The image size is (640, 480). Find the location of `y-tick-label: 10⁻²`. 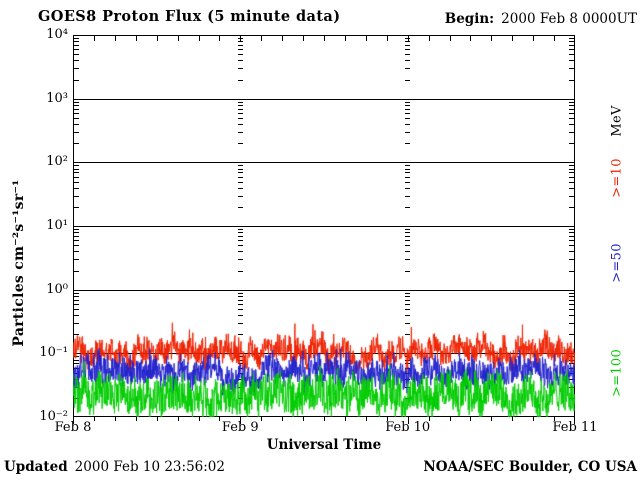

y-tick-label: 10⁻² is located at coordinates (53, 416).